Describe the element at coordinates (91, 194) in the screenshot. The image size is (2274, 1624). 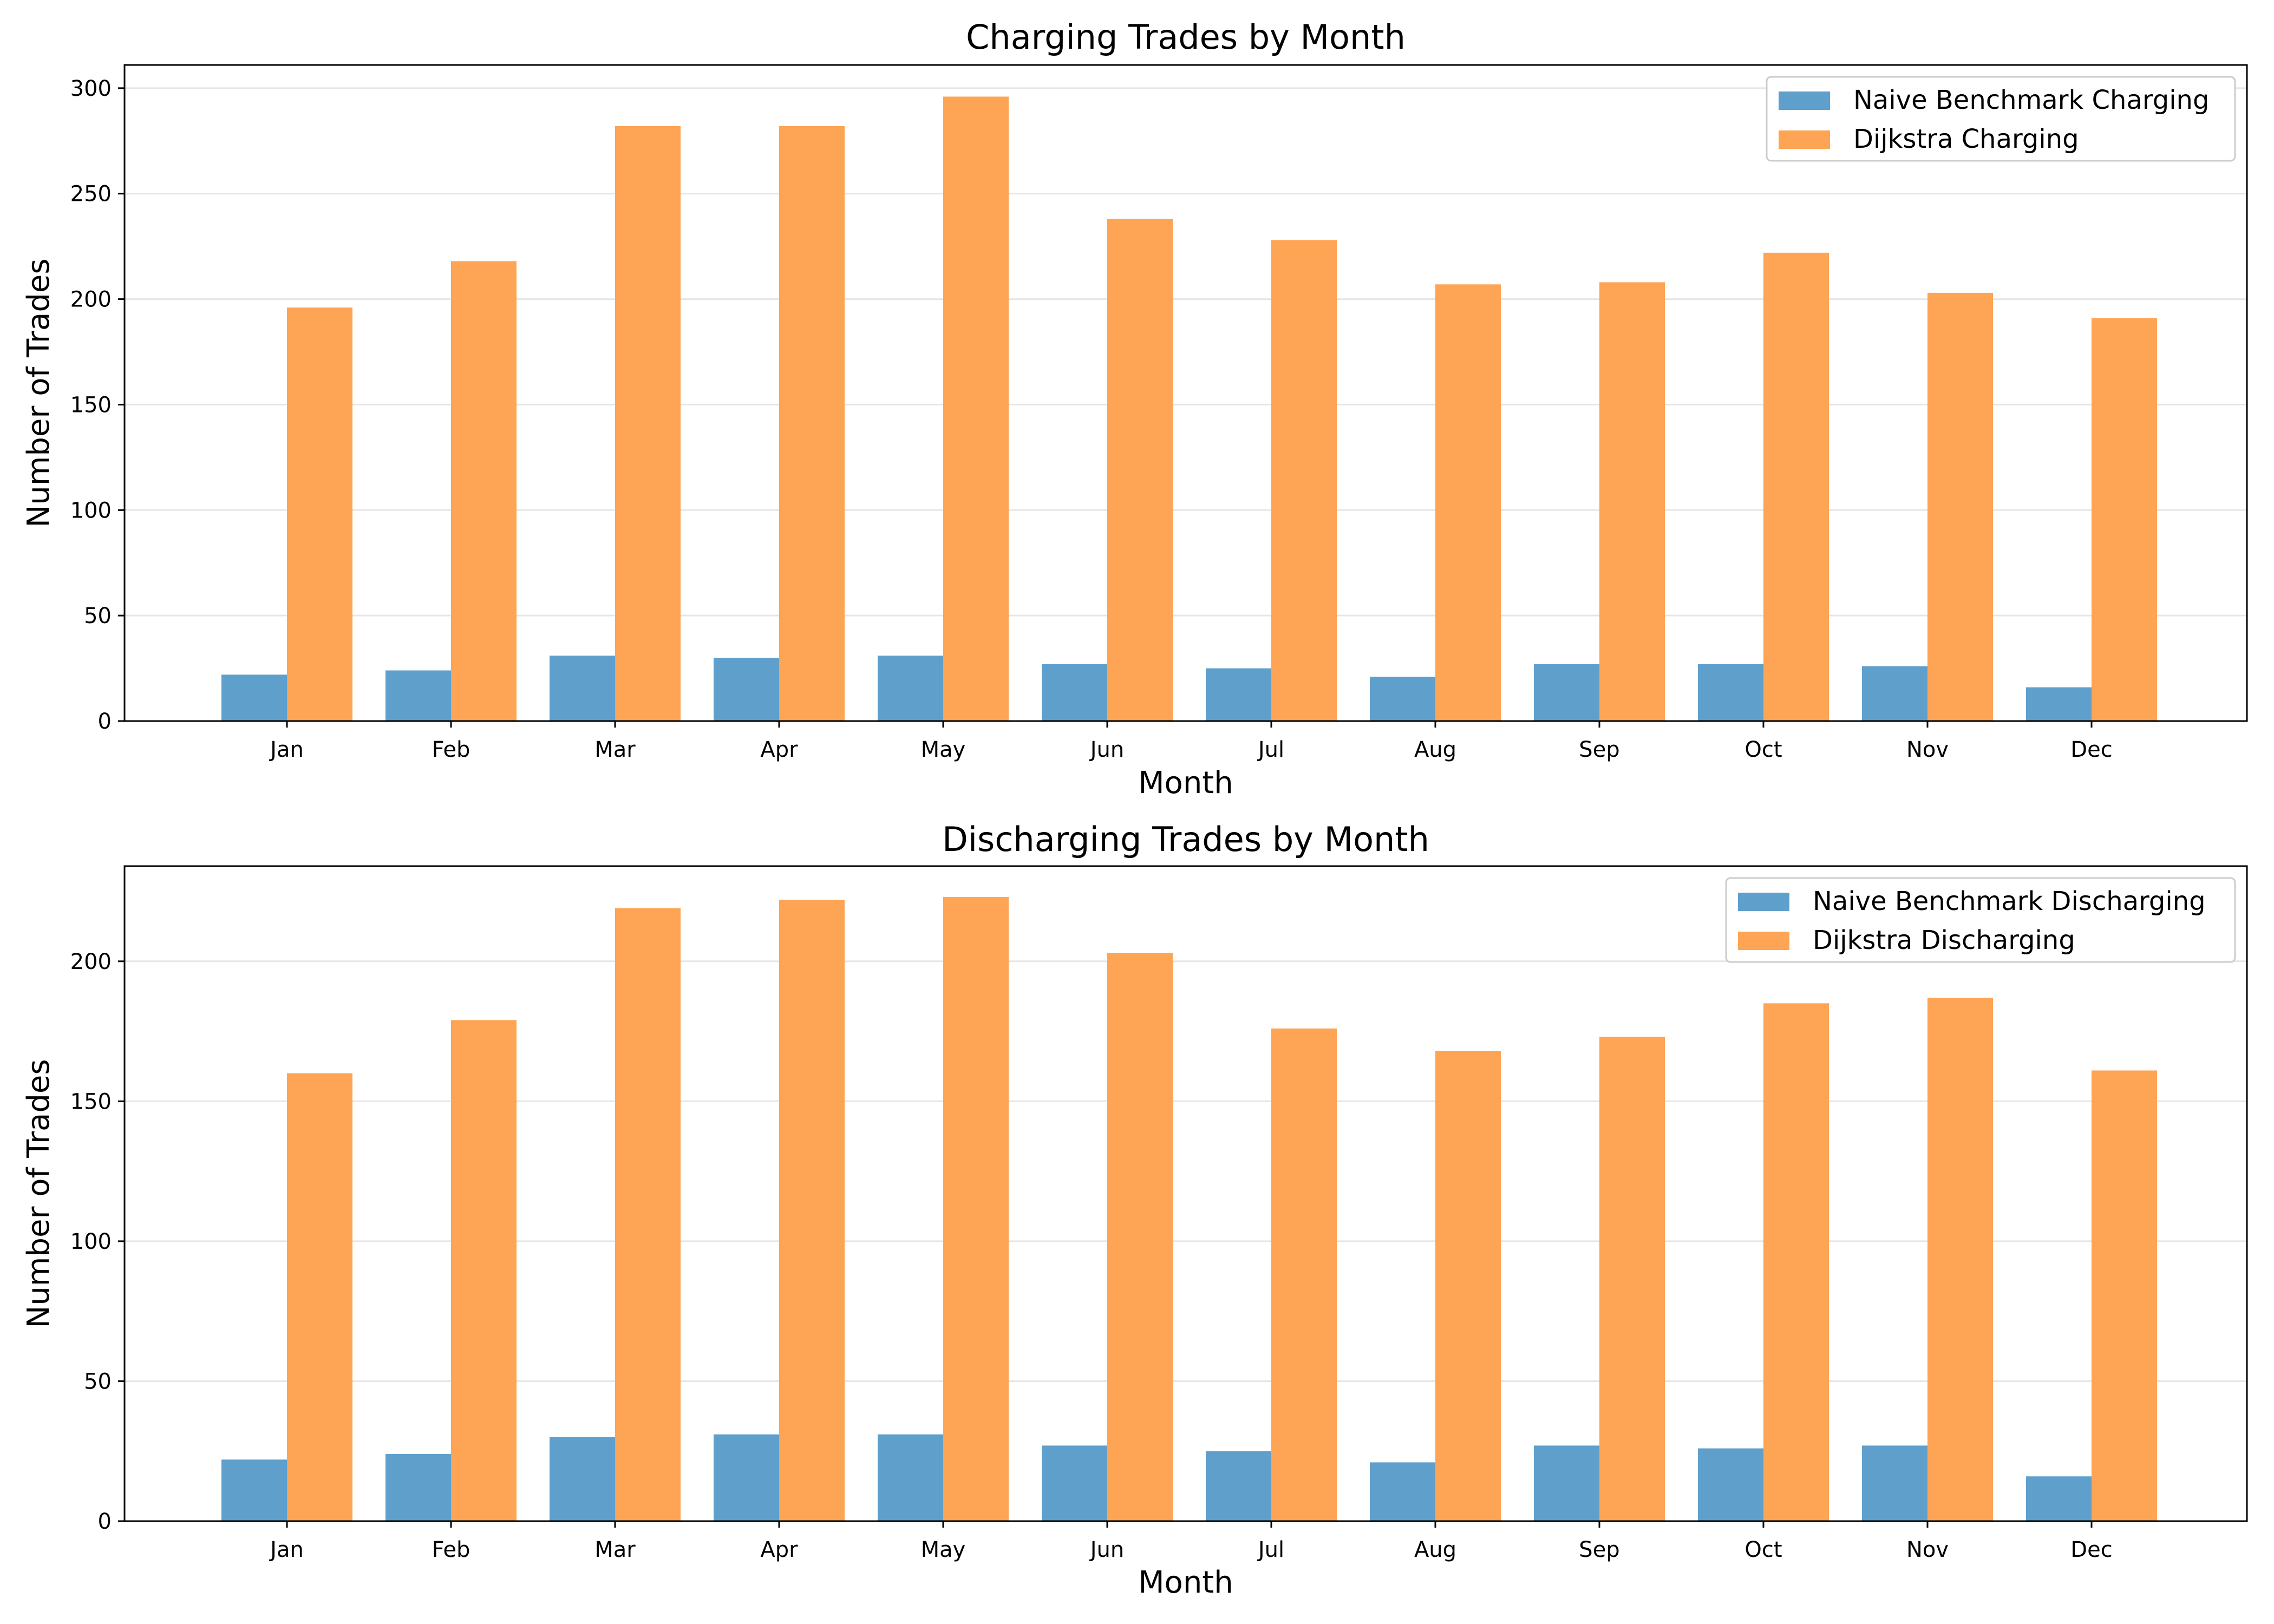
I see `y-tick-label: 250` at that location.